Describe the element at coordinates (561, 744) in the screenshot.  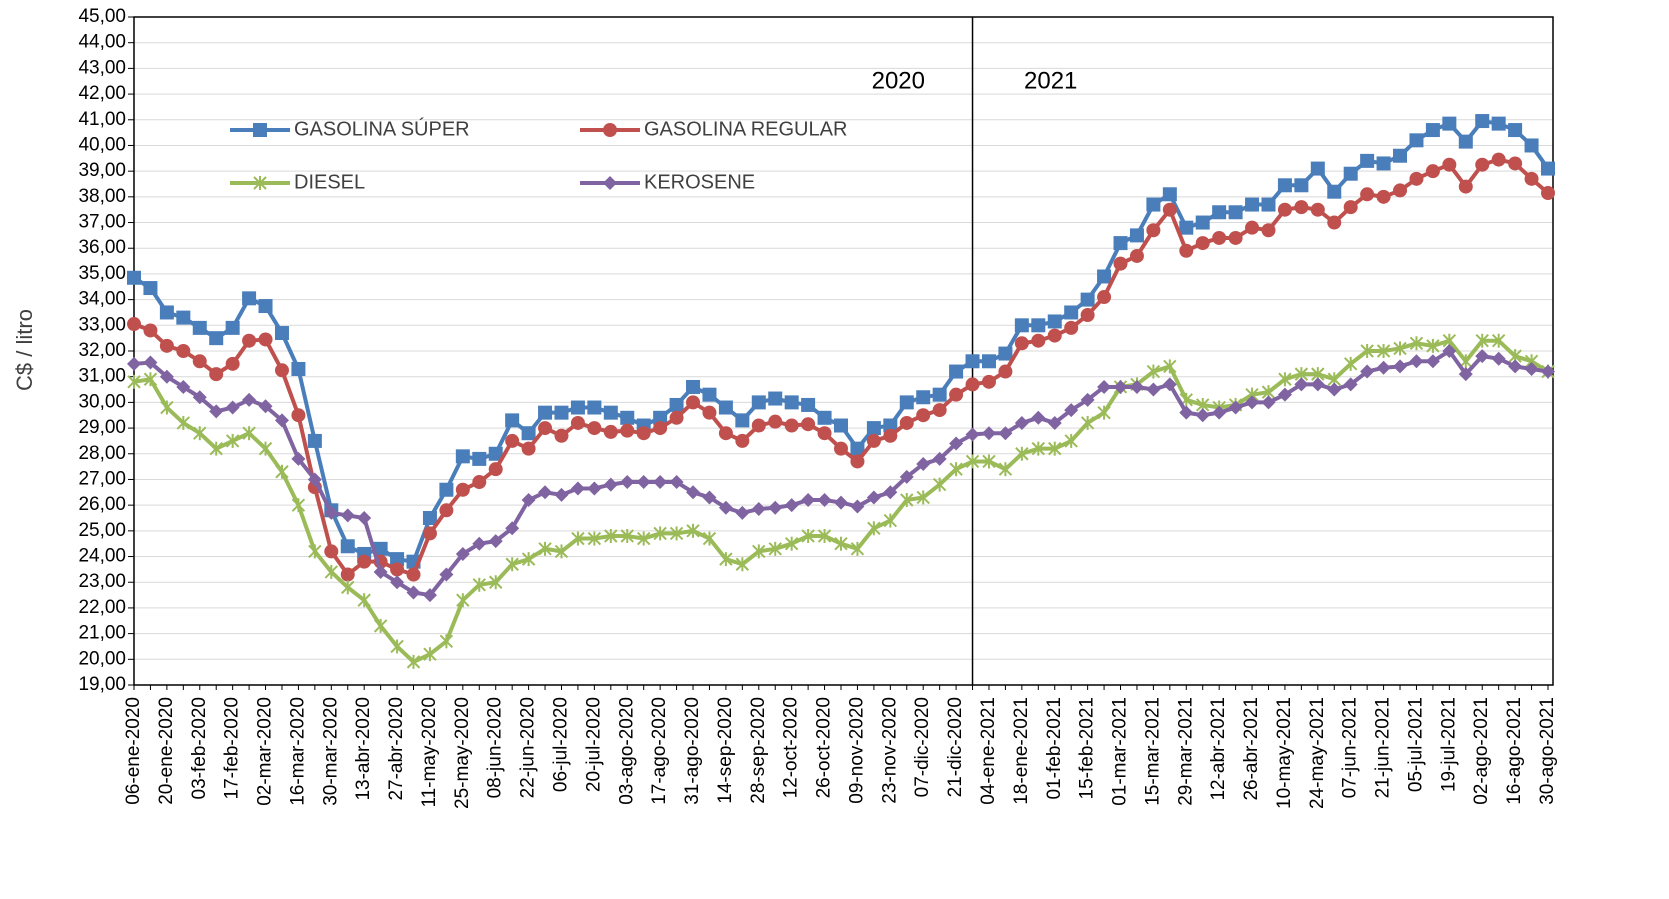
I see `x-tick-label: 06-jul-2020` at that location.